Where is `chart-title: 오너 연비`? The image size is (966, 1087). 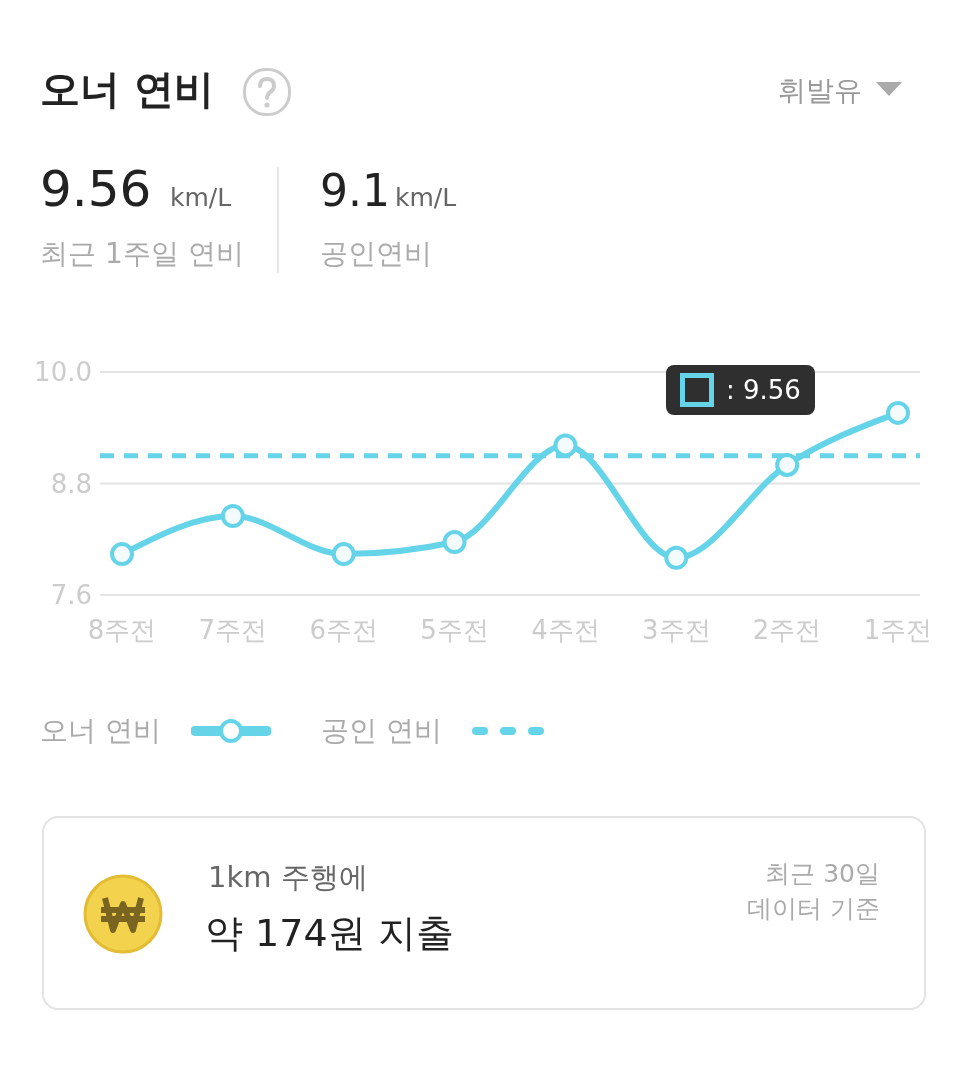 chart-title: 오너 연비 is located at coordinates (127, 89).